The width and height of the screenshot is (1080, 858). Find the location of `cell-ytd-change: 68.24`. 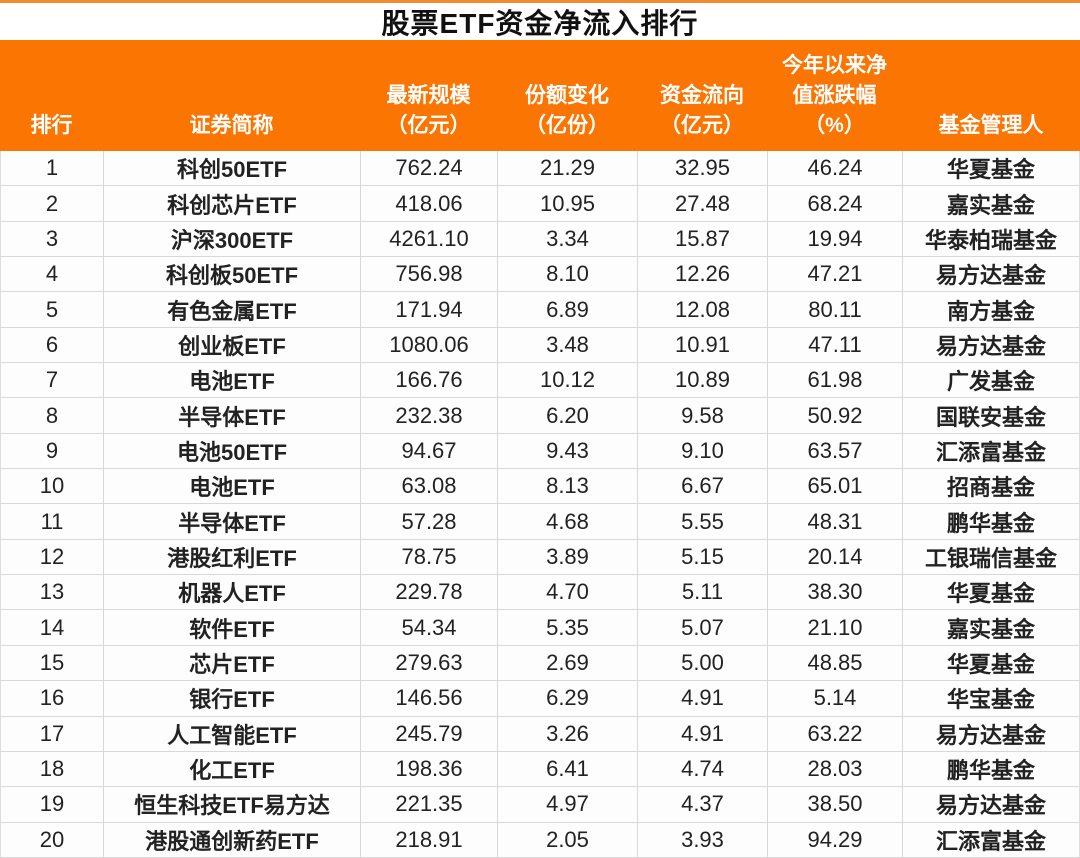

cell-ytd-change: 68.24 is located at coordinates (835, 203).